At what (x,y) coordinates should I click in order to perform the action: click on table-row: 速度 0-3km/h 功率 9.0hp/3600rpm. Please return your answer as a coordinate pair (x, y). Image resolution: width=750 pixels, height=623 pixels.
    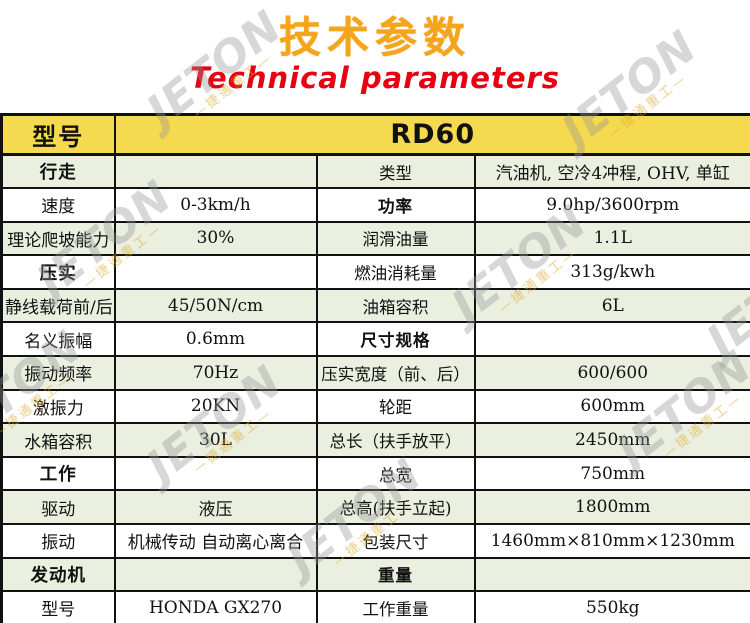
    Looking at the image, I should click on (375, 205).